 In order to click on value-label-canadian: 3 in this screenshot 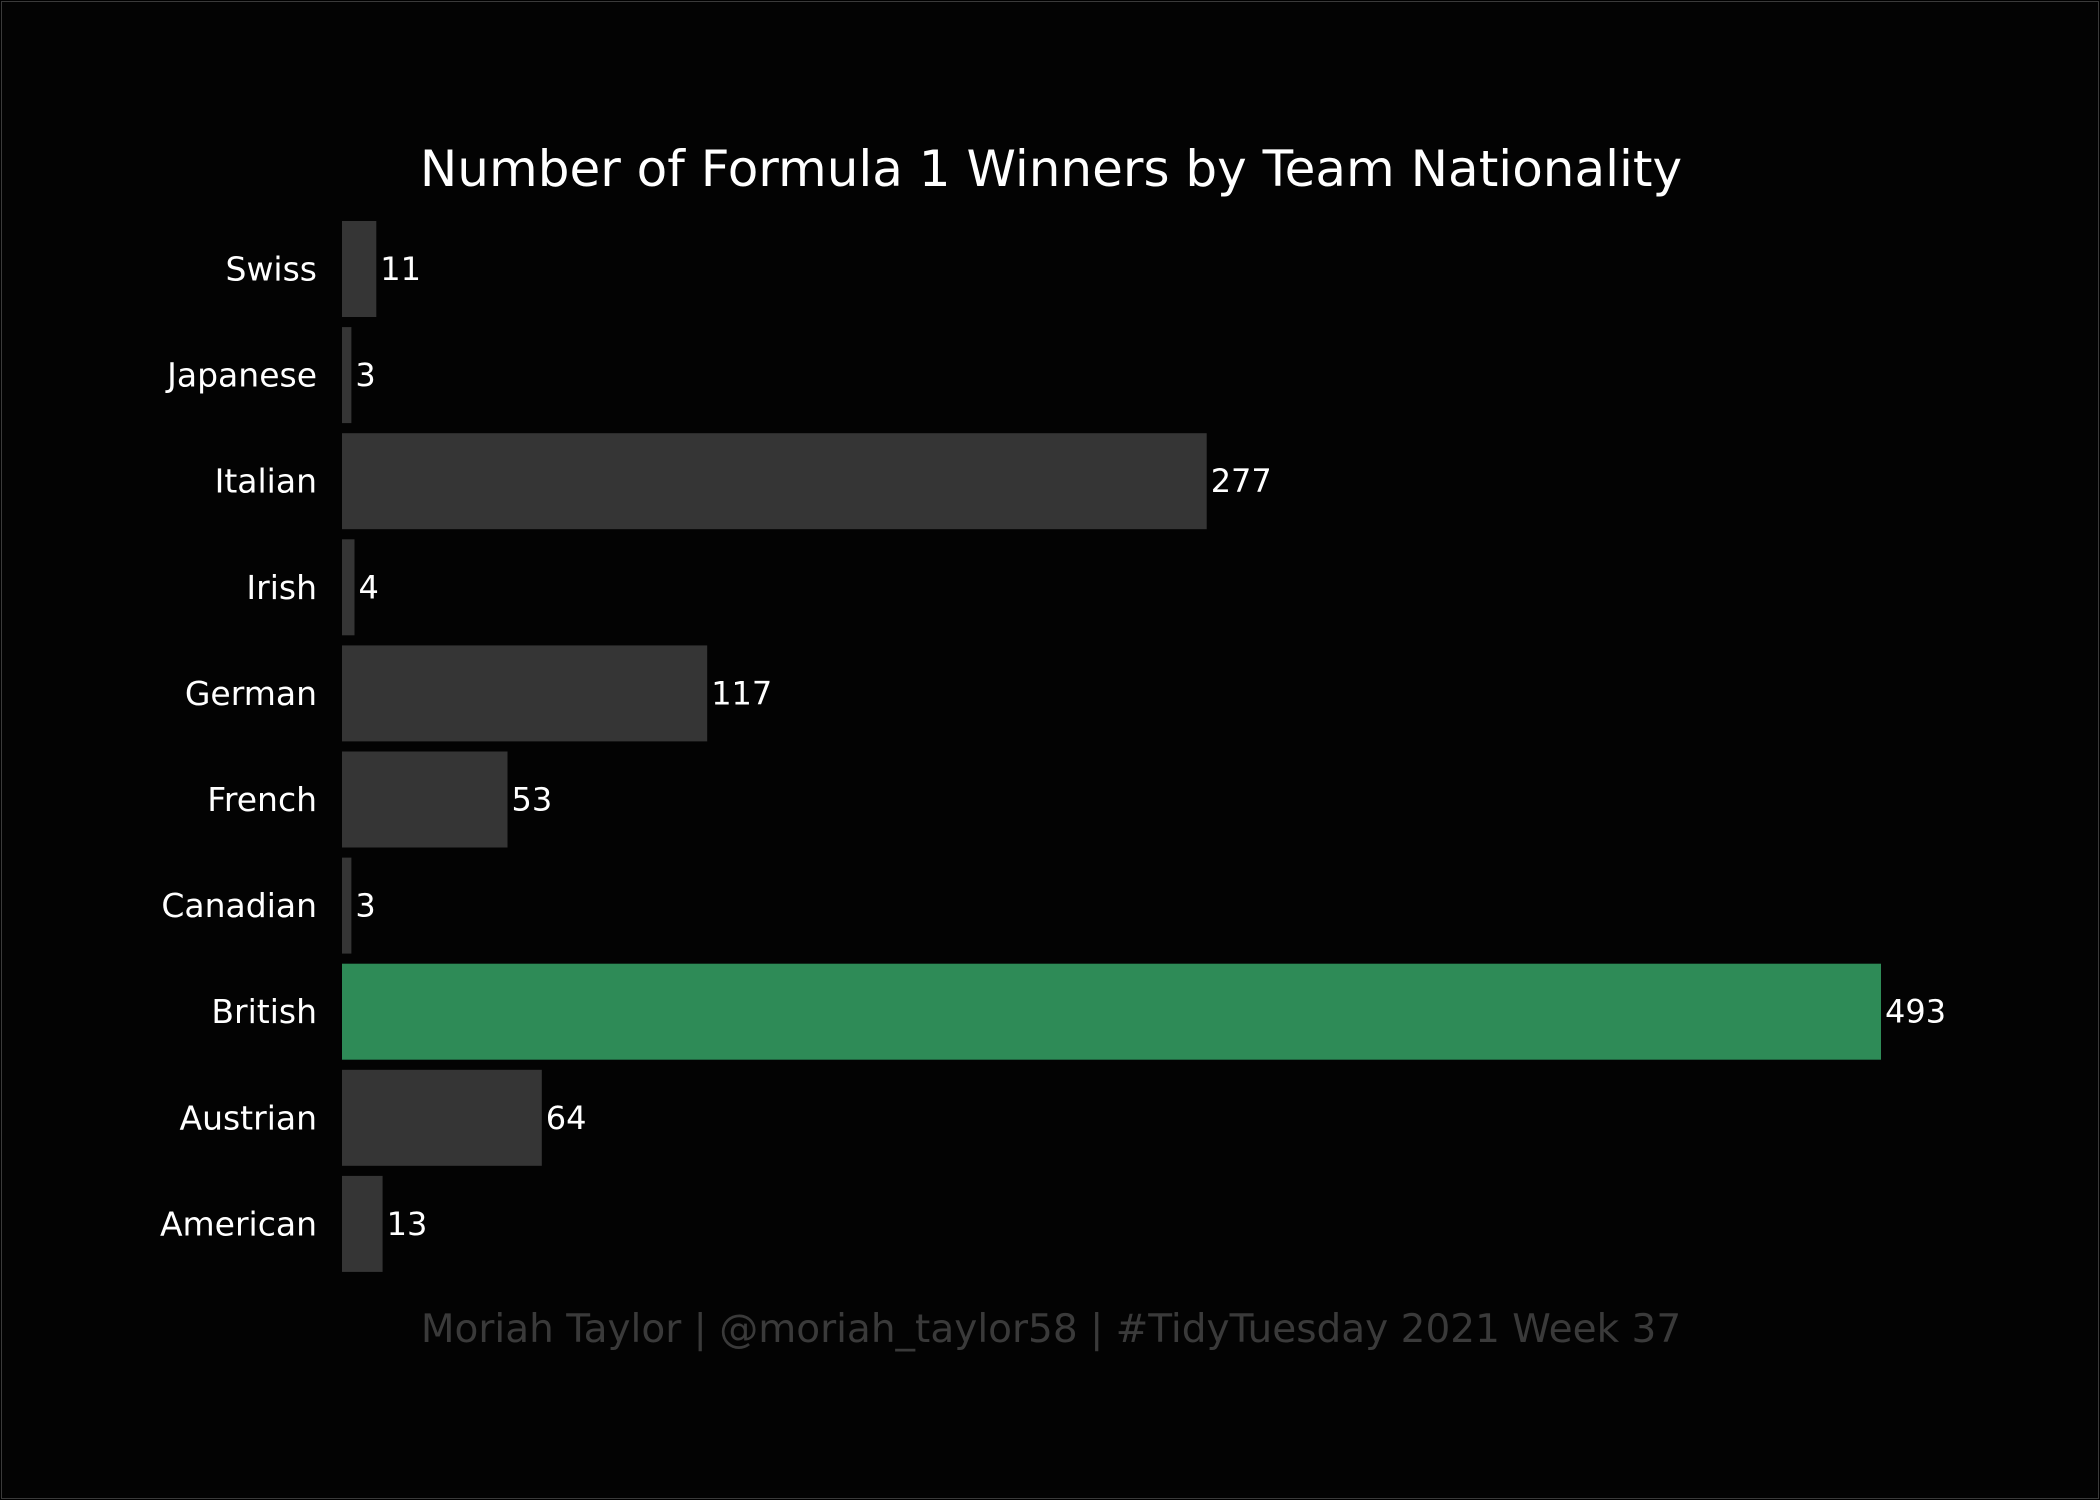, I will do `click(365, 906)`.